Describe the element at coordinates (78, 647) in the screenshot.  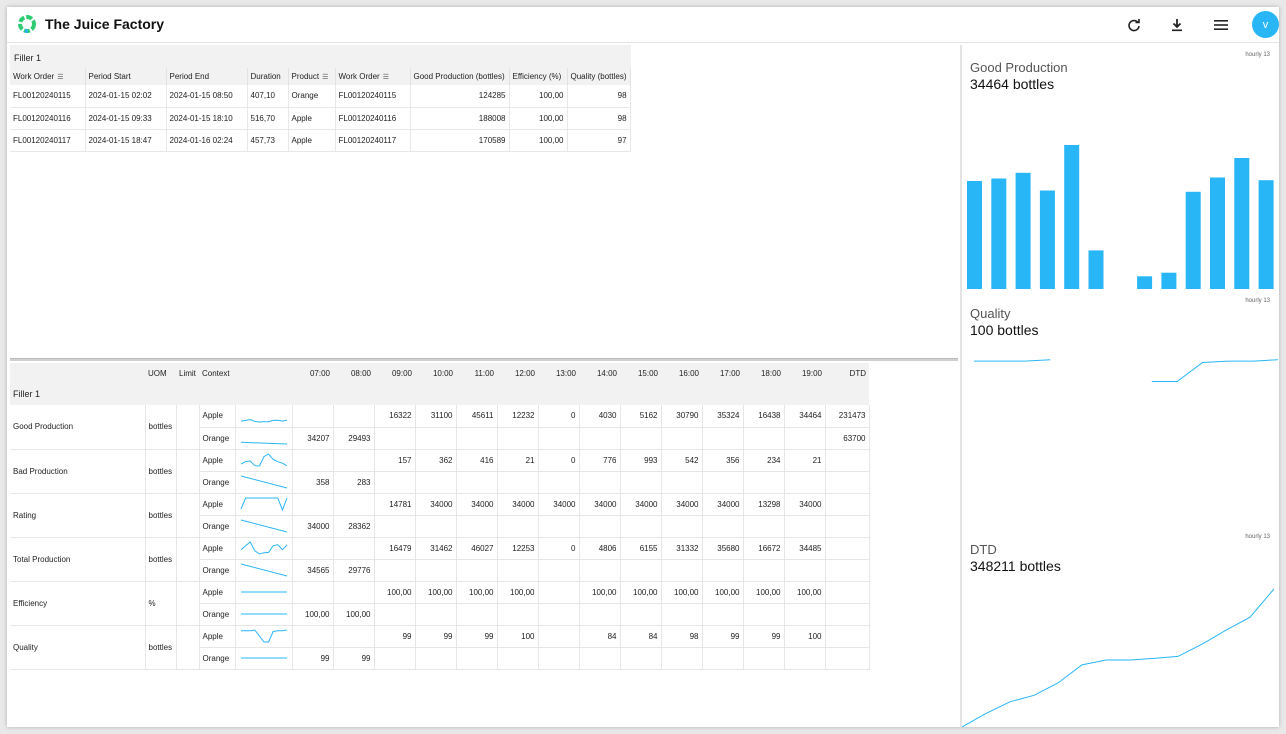
I see `kpi-metric-name: Quality` at that location.